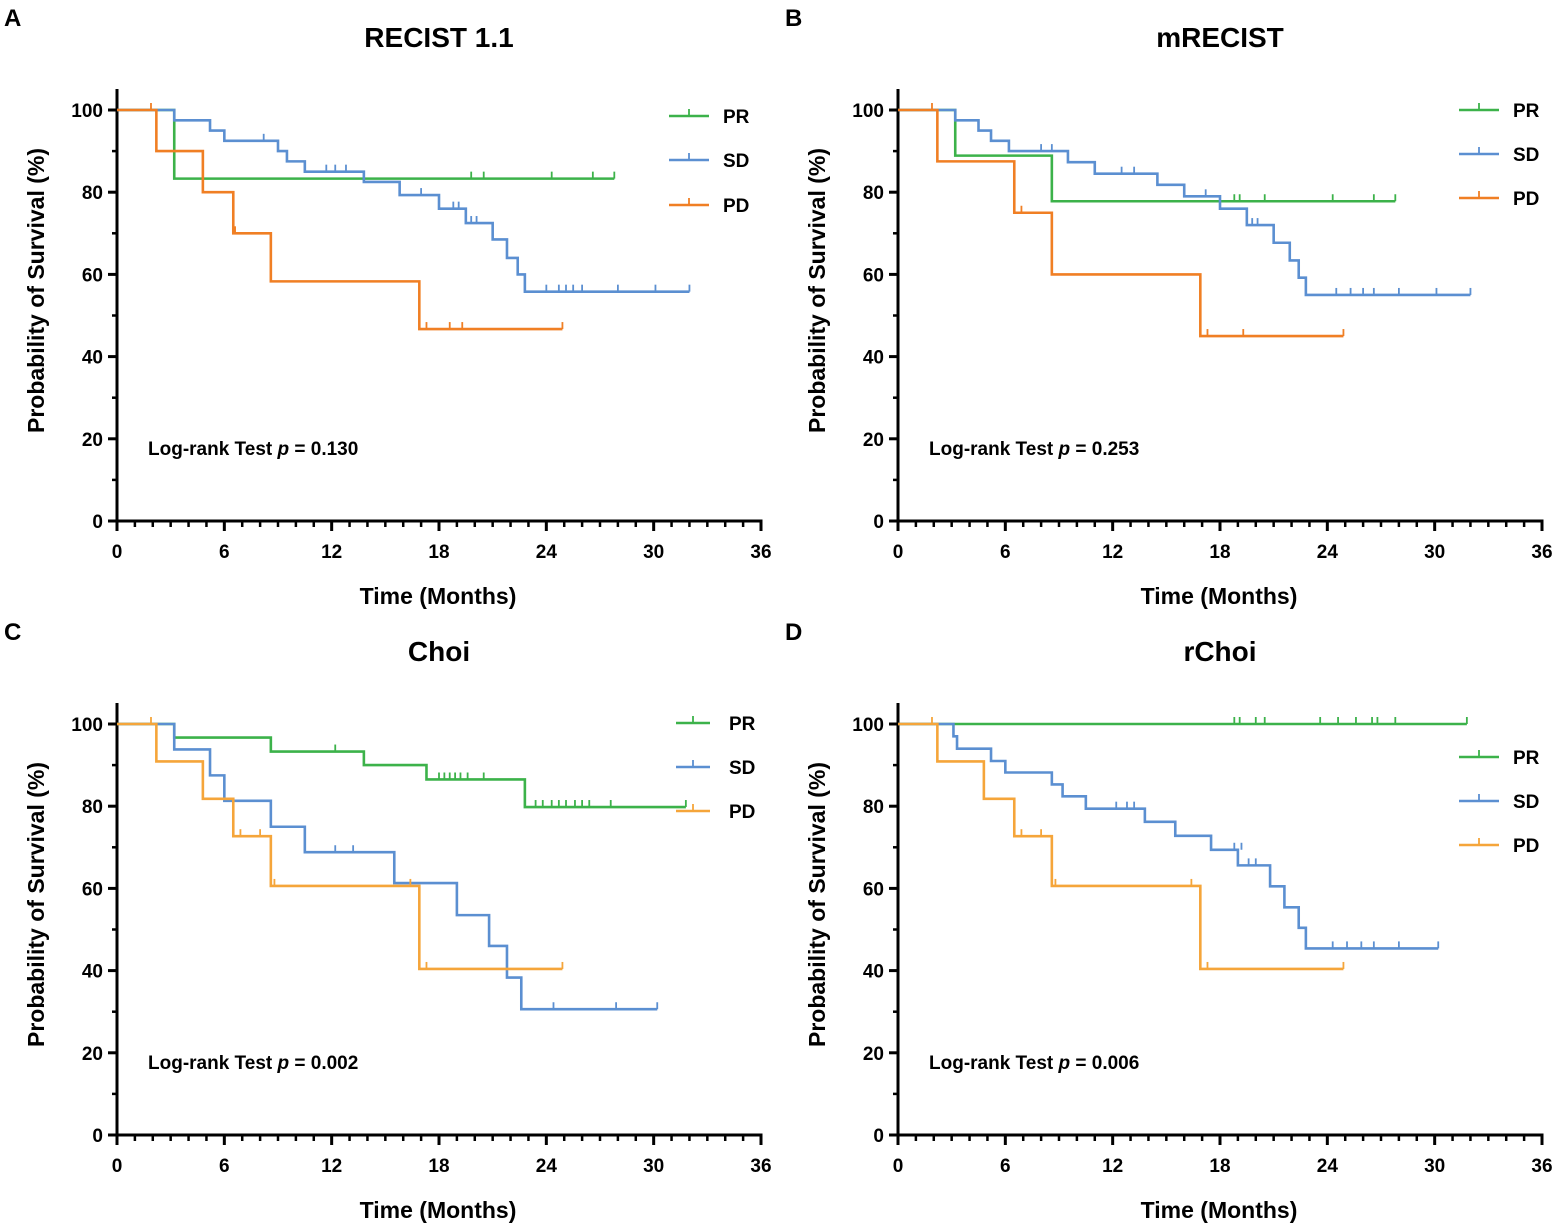 The width and height of the screenshot is (1557, 1228). I want to click on km-curve-pr, so click(1147, 155).